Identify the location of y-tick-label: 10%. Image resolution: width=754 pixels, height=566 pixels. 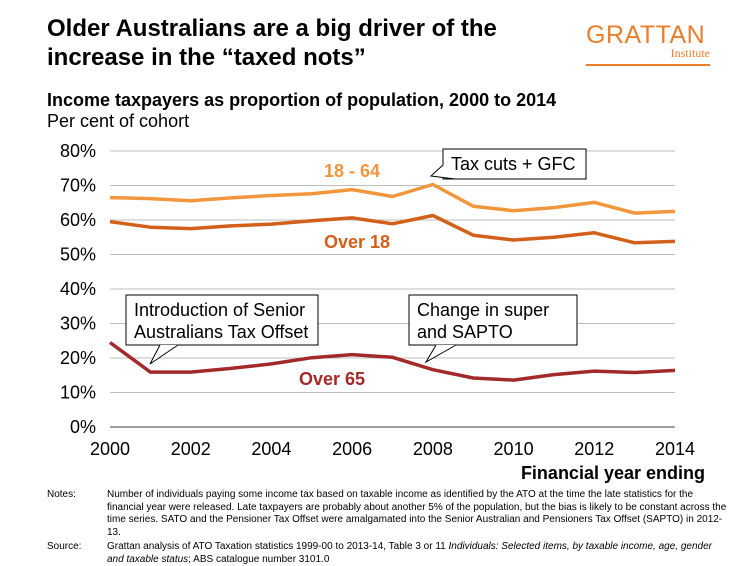
(78, 393).